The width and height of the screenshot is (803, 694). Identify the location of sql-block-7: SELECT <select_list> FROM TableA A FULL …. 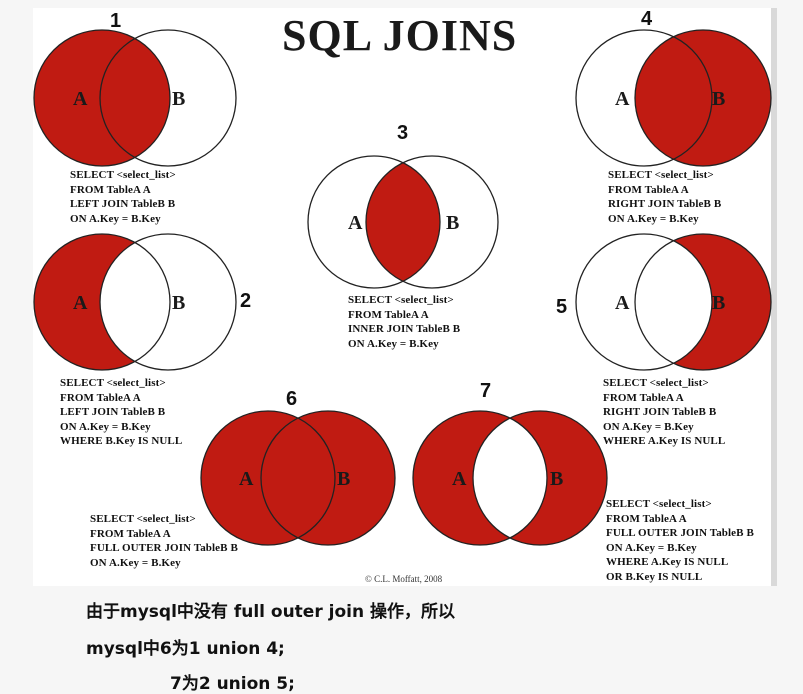
(680, 540).